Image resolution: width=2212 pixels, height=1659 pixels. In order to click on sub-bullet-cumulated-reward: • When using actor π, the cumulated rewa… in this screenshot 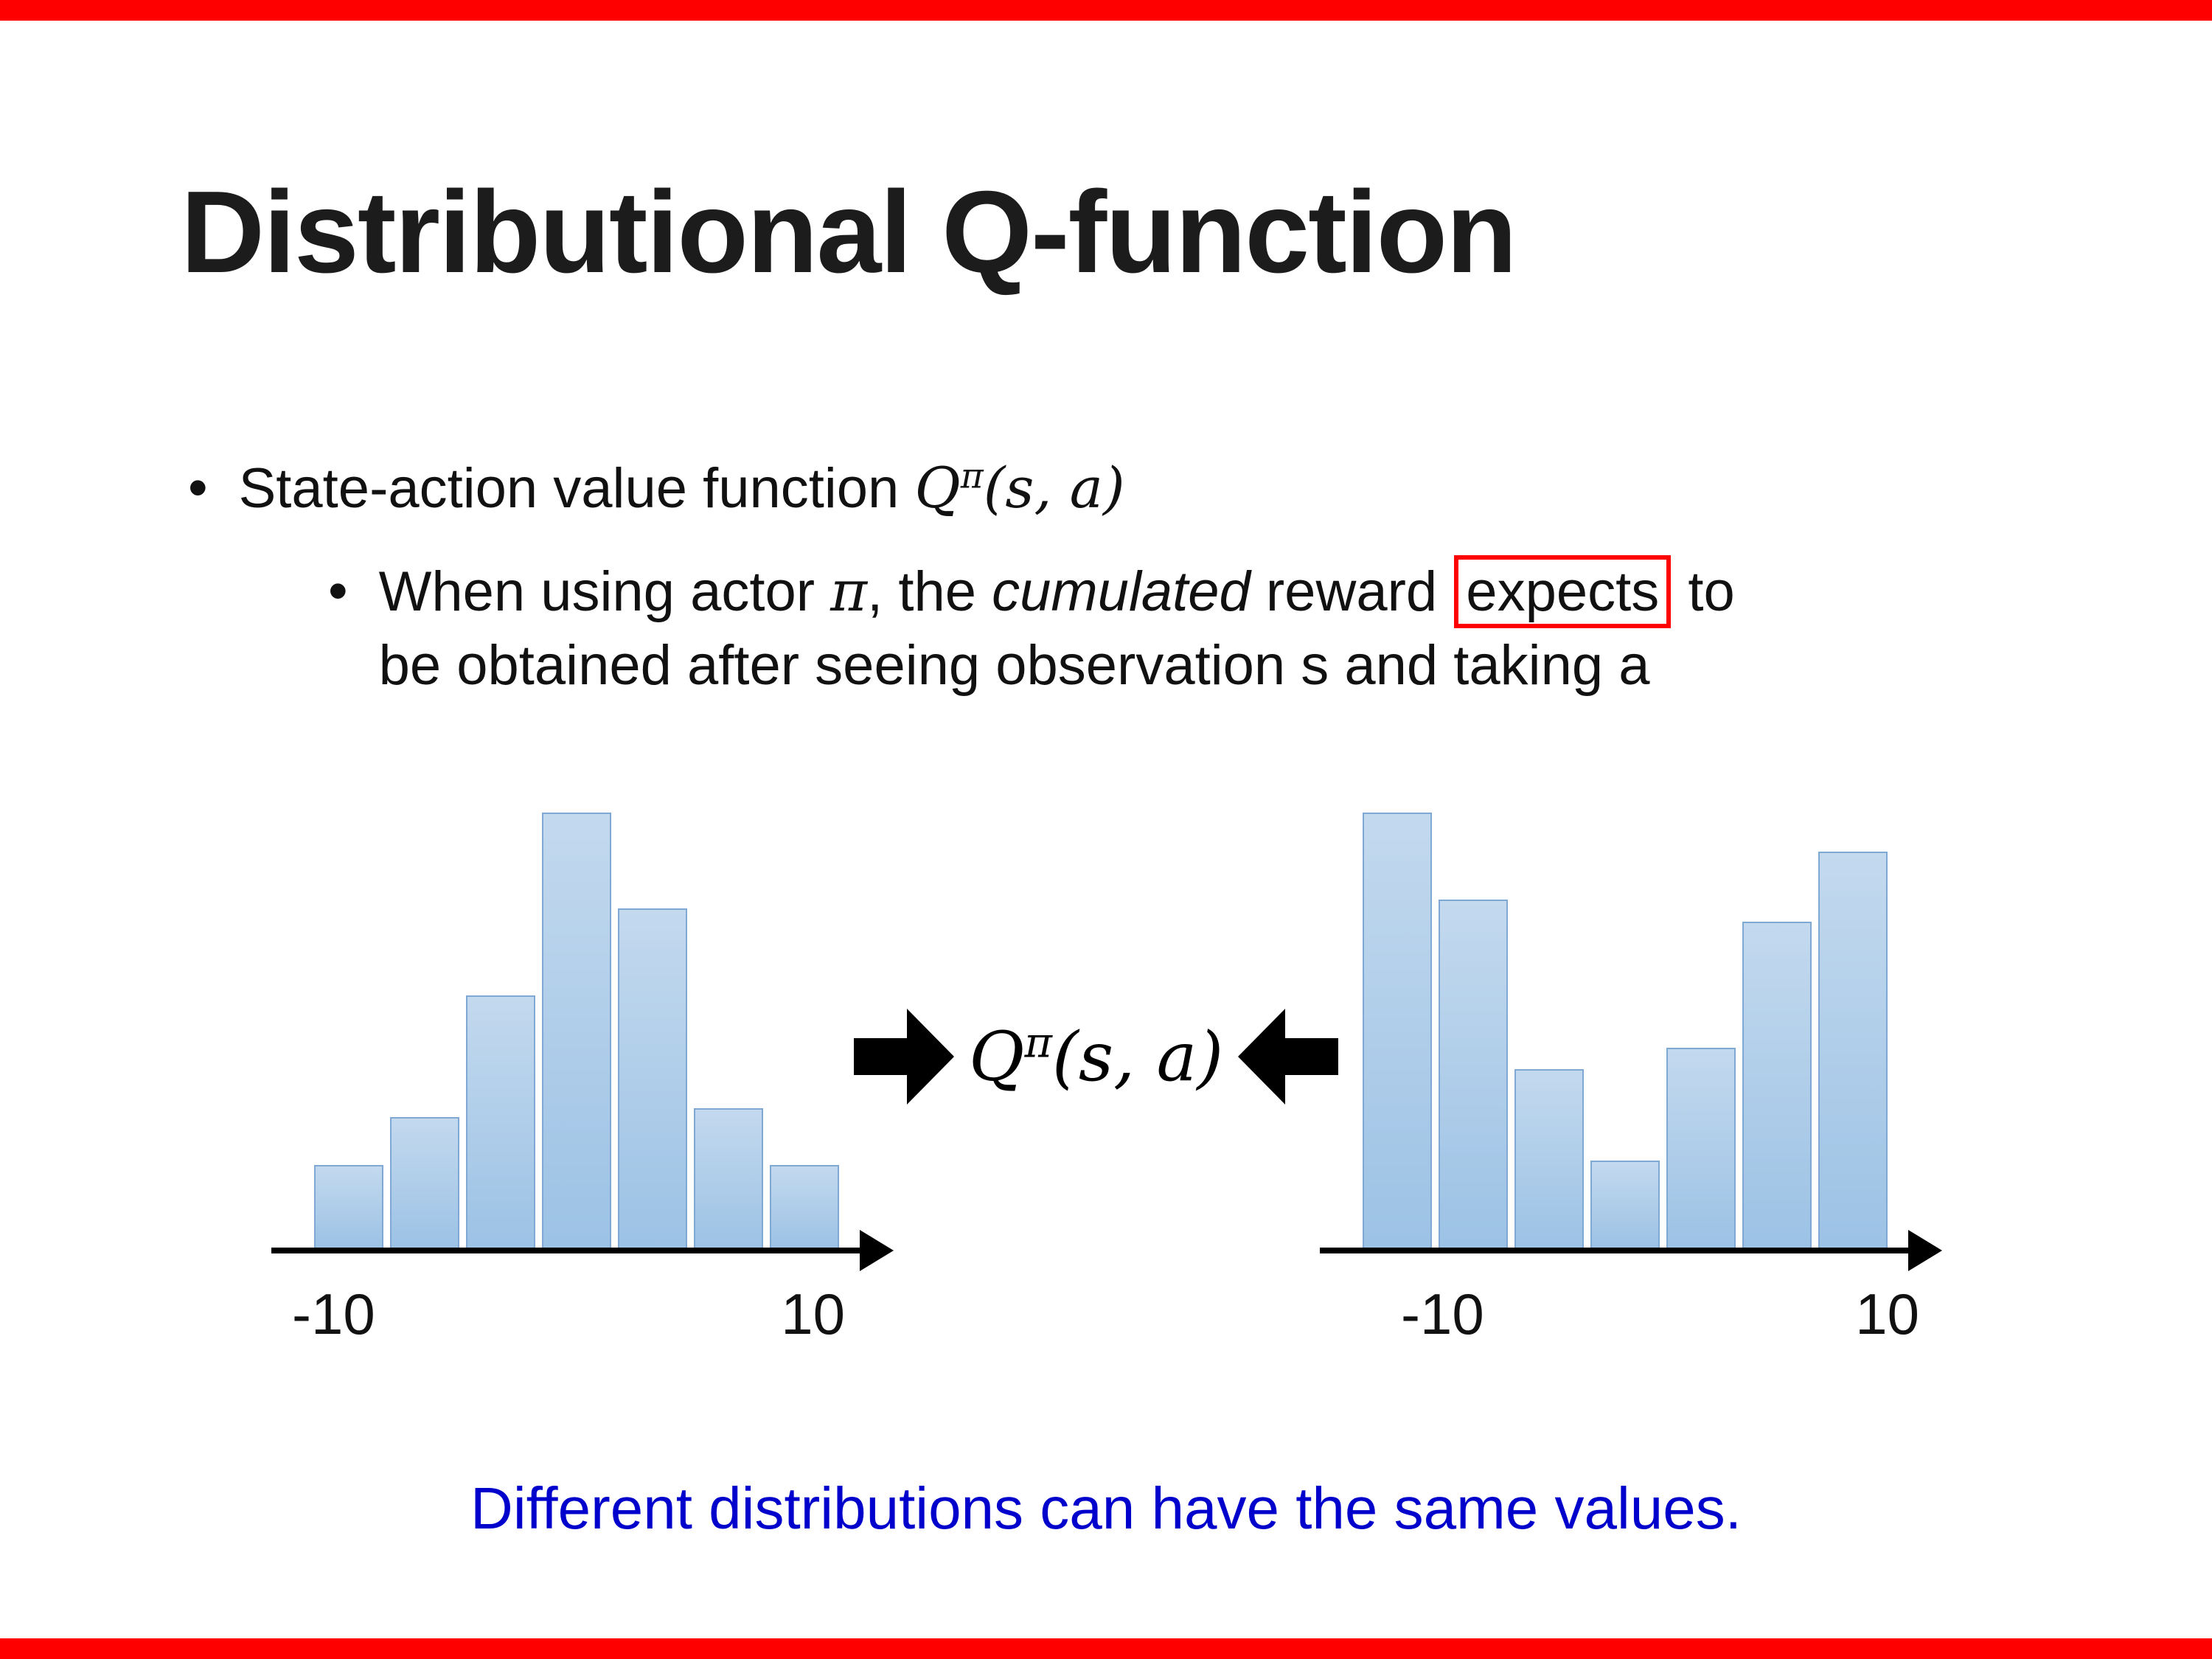, I will do `click(1102, 628)`.